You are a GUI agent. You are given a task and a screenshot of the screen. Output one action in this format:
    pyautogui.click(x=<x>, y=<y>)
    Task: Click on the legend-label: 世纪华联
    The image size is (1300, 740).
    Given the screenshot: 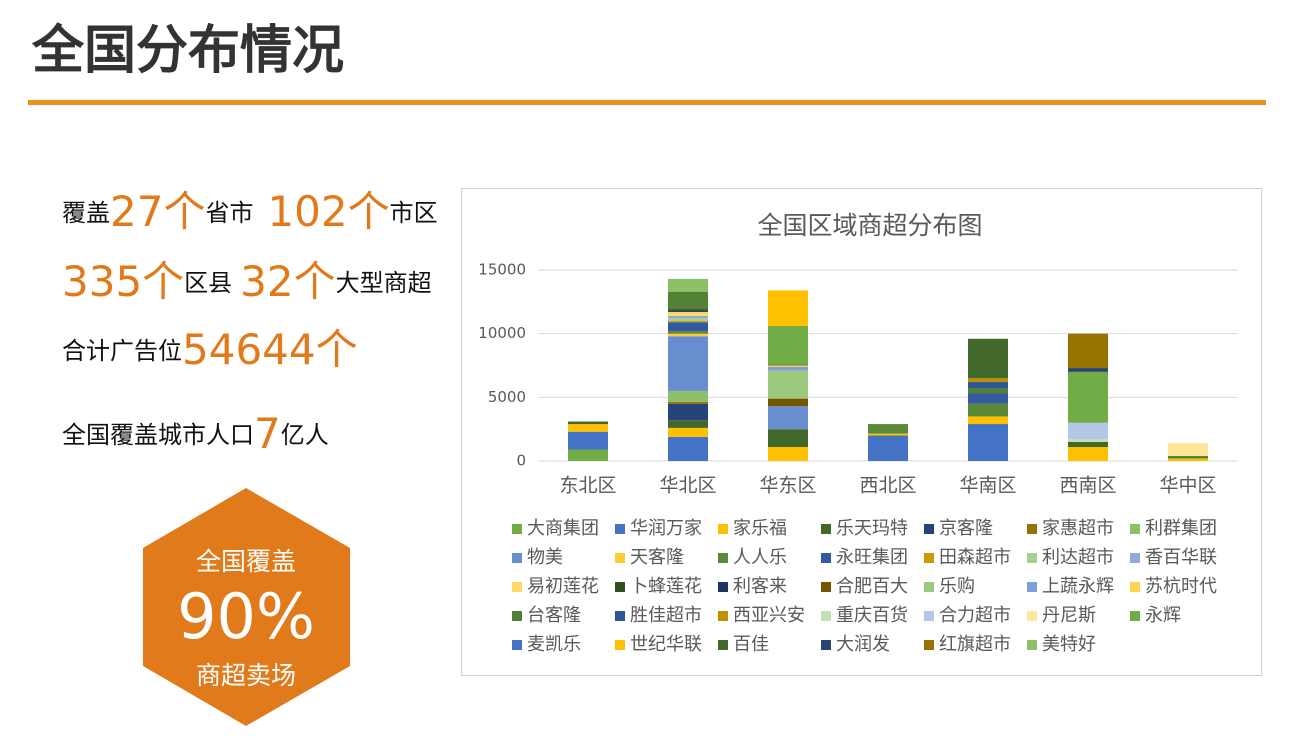 What is the action you would take?
    pyautogui.click(x=666, y=644)
    